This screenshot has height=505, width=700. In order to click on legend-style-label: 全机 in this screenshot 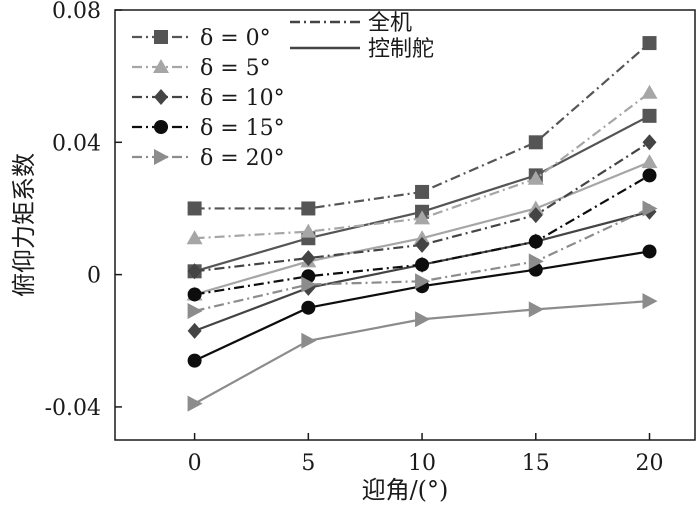, I will do `click(390, 23)`.